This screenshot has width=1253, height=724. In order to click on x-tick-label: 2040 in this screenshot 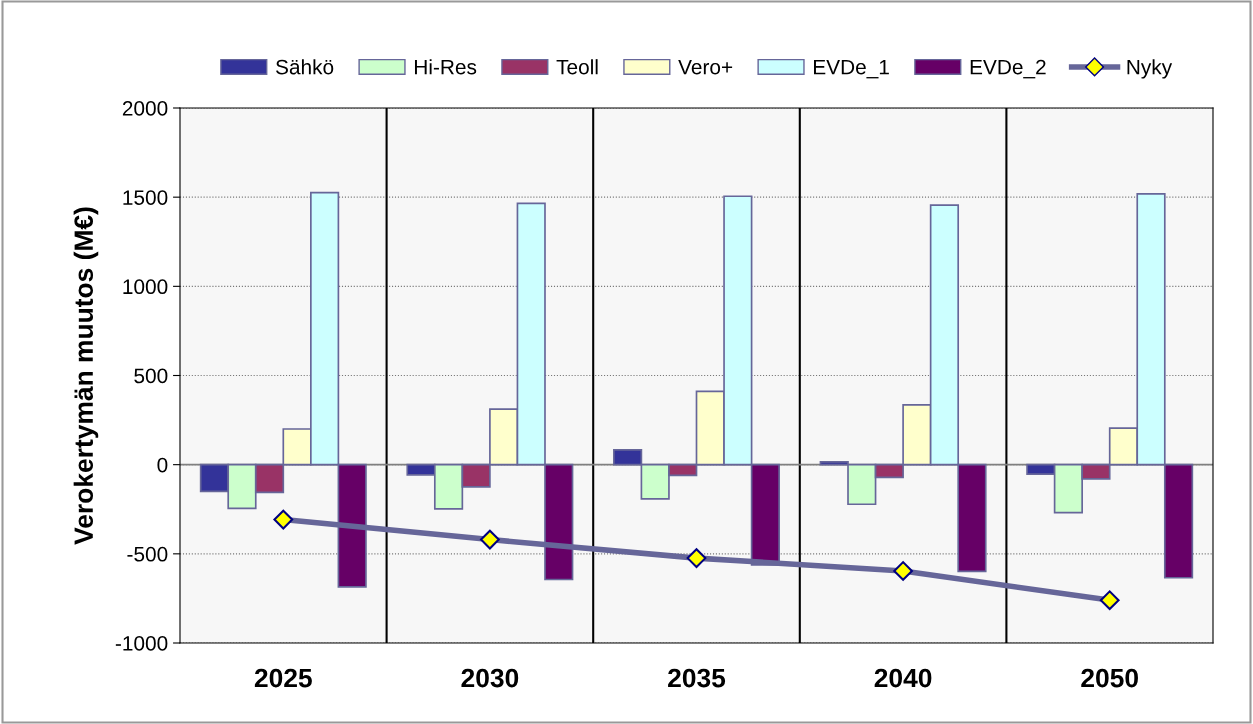, I will do `click(903, 678)`.